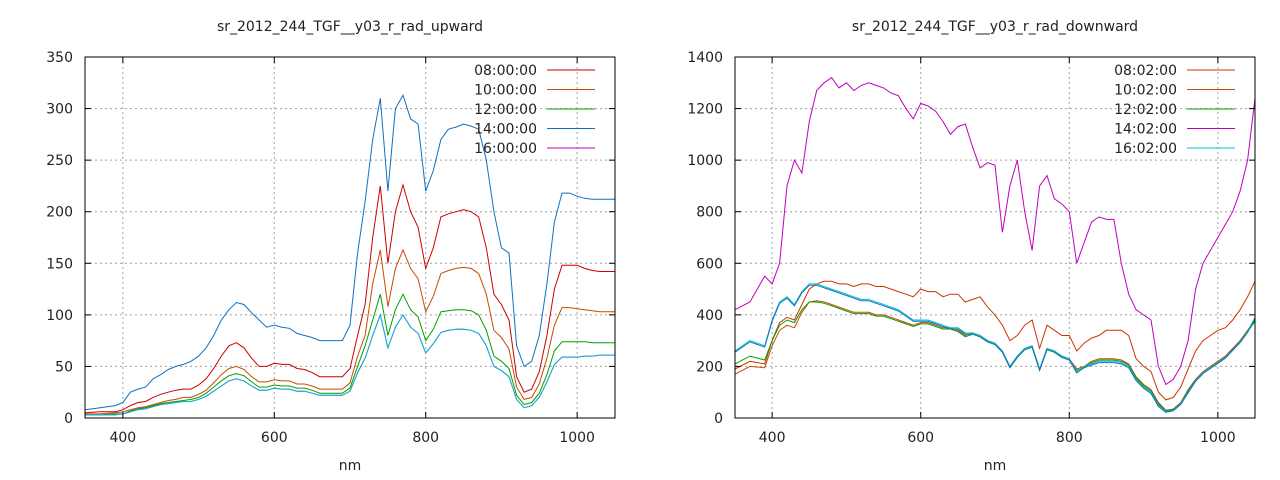  Describe the element at coordinates (505, 149) in the screenshot. I see `legend-label: 16:00:00` at that location.